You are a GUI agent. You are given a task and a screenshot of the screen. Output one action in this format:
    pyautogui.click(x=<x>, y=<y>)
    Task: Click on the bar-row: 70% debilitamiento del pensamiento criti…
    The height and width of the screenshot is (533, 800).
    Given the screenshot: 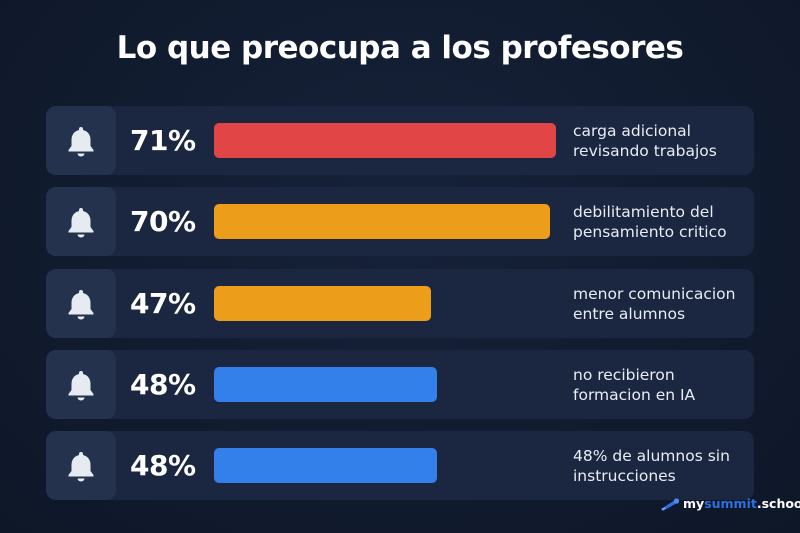 What is the action you would take?
    pyautogui.click(x=400, y=221)
    